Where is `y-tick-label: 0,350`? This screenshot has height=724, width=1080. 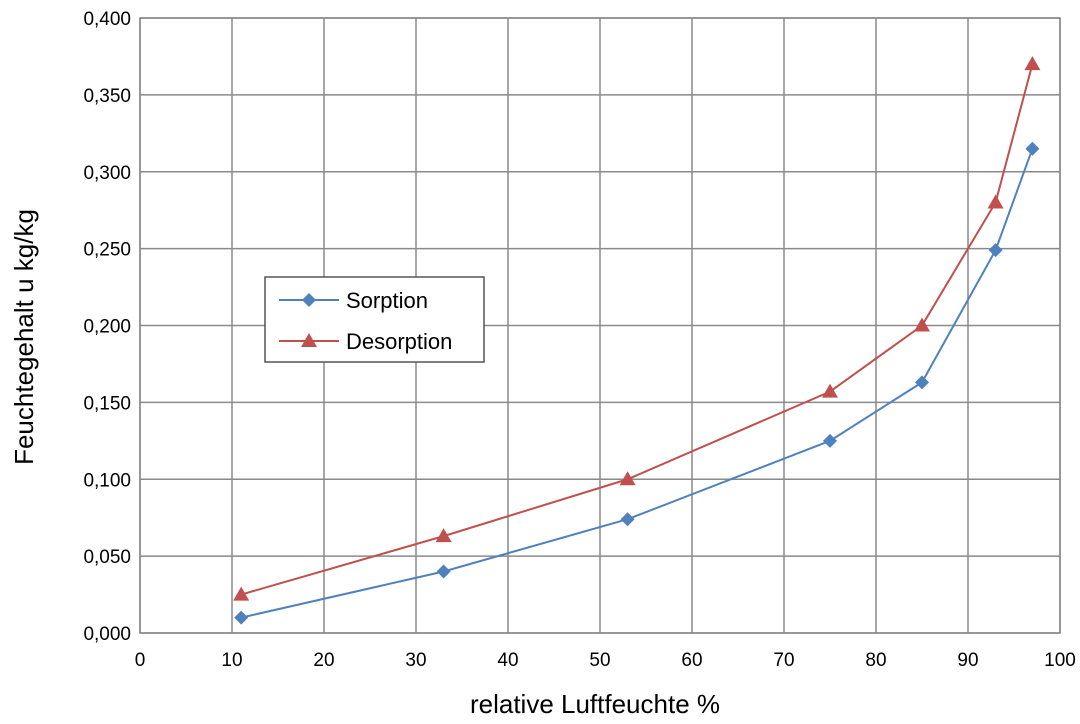 y-tick-label: 0,350 is located at coordinates (107, 96).